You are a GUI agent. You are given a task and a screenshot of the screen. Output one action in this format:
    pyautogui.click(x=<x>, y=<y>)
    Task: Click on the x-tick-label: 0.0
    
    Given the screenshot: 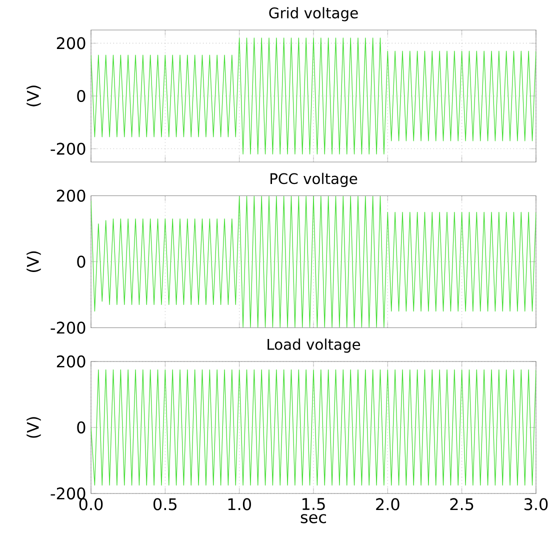 What is the action you would take?
    pyautogui.click(x=91, y=504)
    